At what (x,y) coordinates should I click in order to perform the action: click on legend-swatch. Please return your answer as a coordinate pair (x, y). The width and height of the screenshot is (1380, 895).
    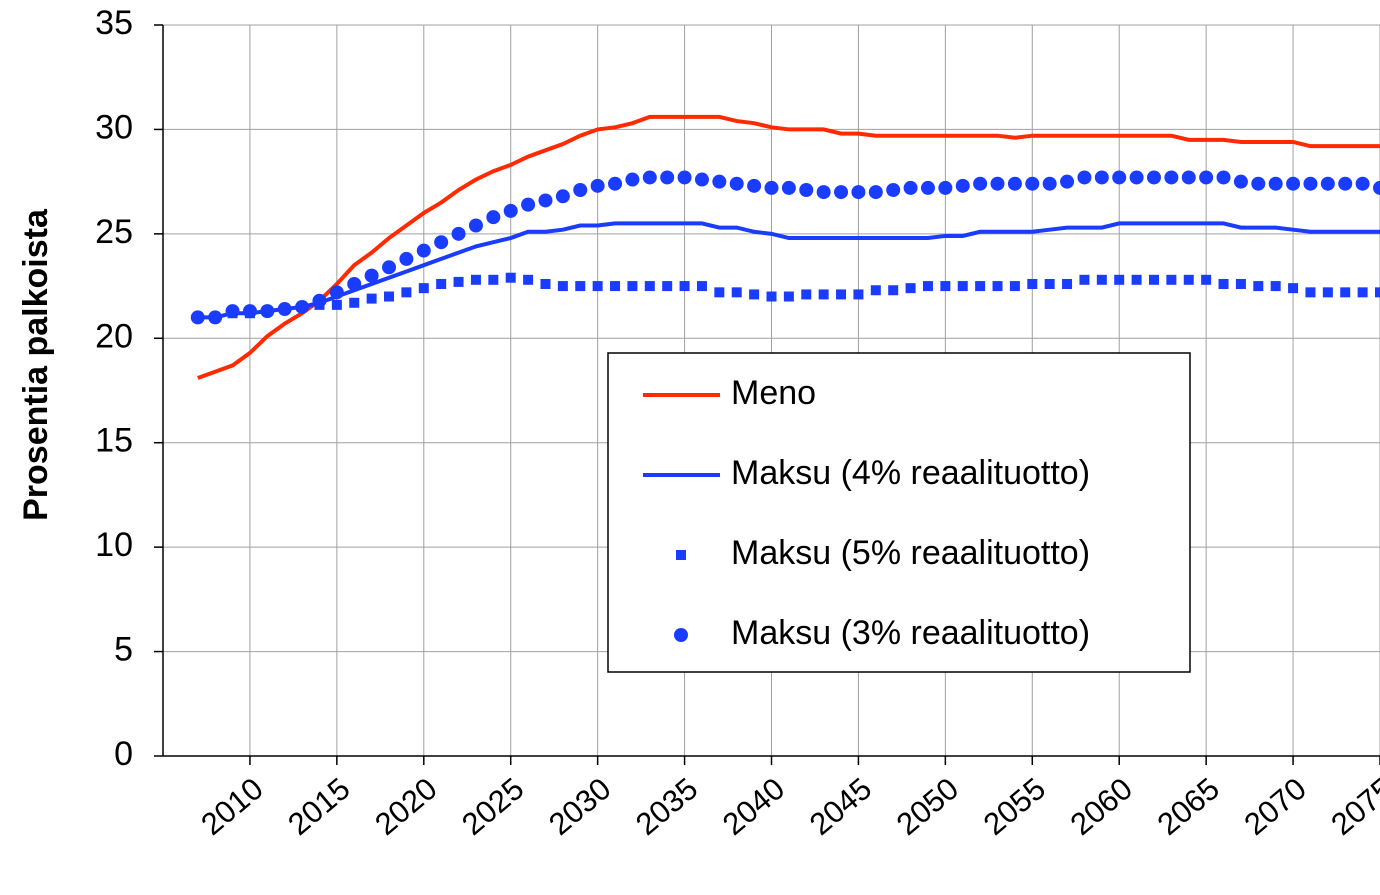
    Looking at the image, I should click on (681, 635).